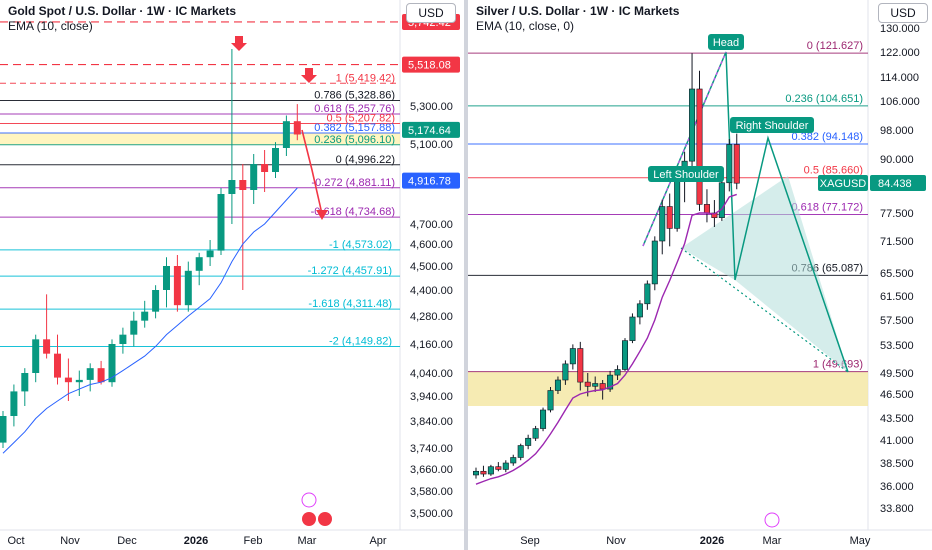  What do you see at coordinates (431, 291) in the screenshot?
I see `gold-axis-tick: 4,400.00` at bounding box center [431, 291].